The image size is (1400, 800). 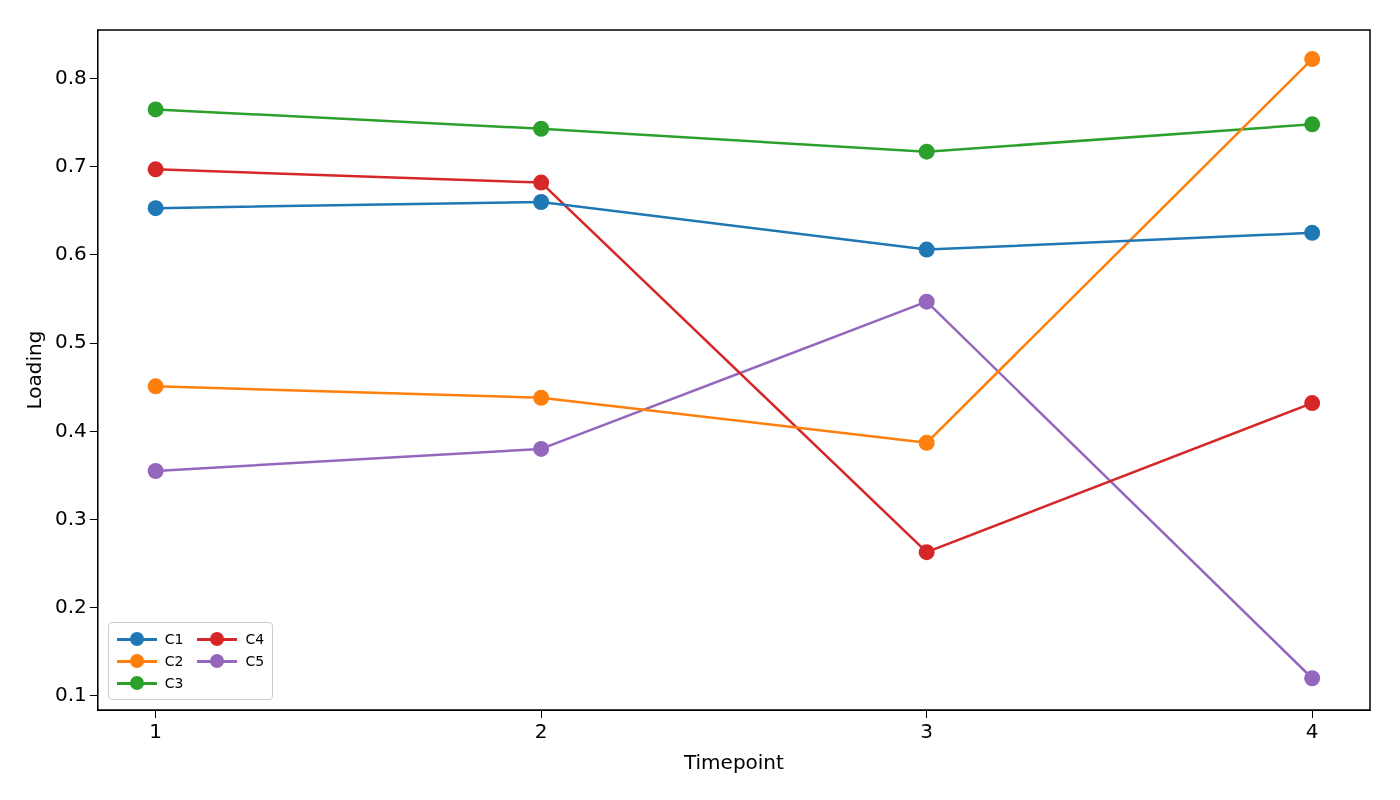 I want to click on y-tick-label: 0.7, so click(x=70, y=164).